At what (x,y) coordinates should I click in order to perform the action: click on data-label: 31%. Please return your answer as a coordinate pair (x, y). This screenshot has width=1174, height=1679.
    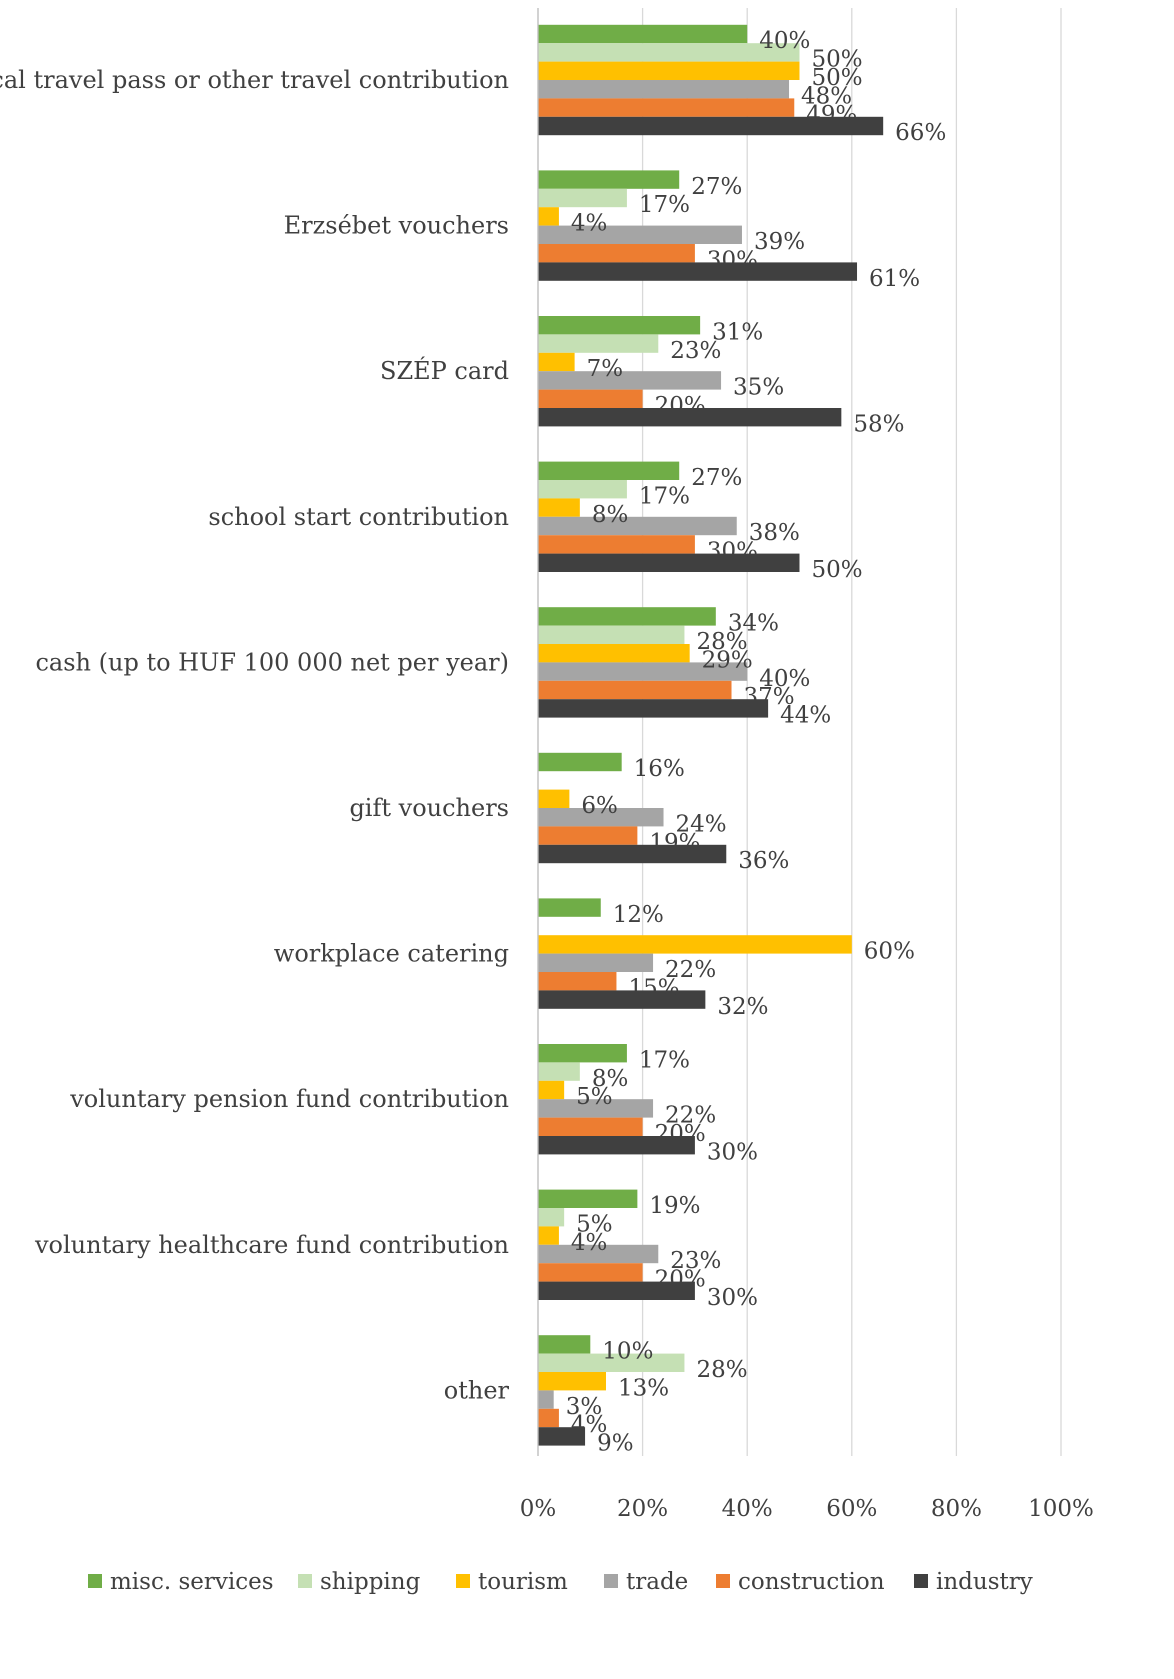
    Looking at the image, I should click on (737, 332).